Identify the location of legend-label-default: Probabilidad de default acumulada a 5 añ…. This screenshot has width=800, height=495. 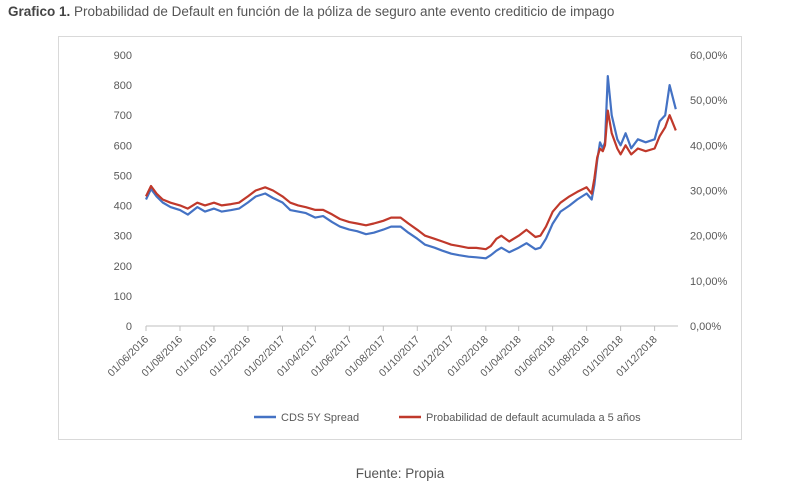
(533, 418).